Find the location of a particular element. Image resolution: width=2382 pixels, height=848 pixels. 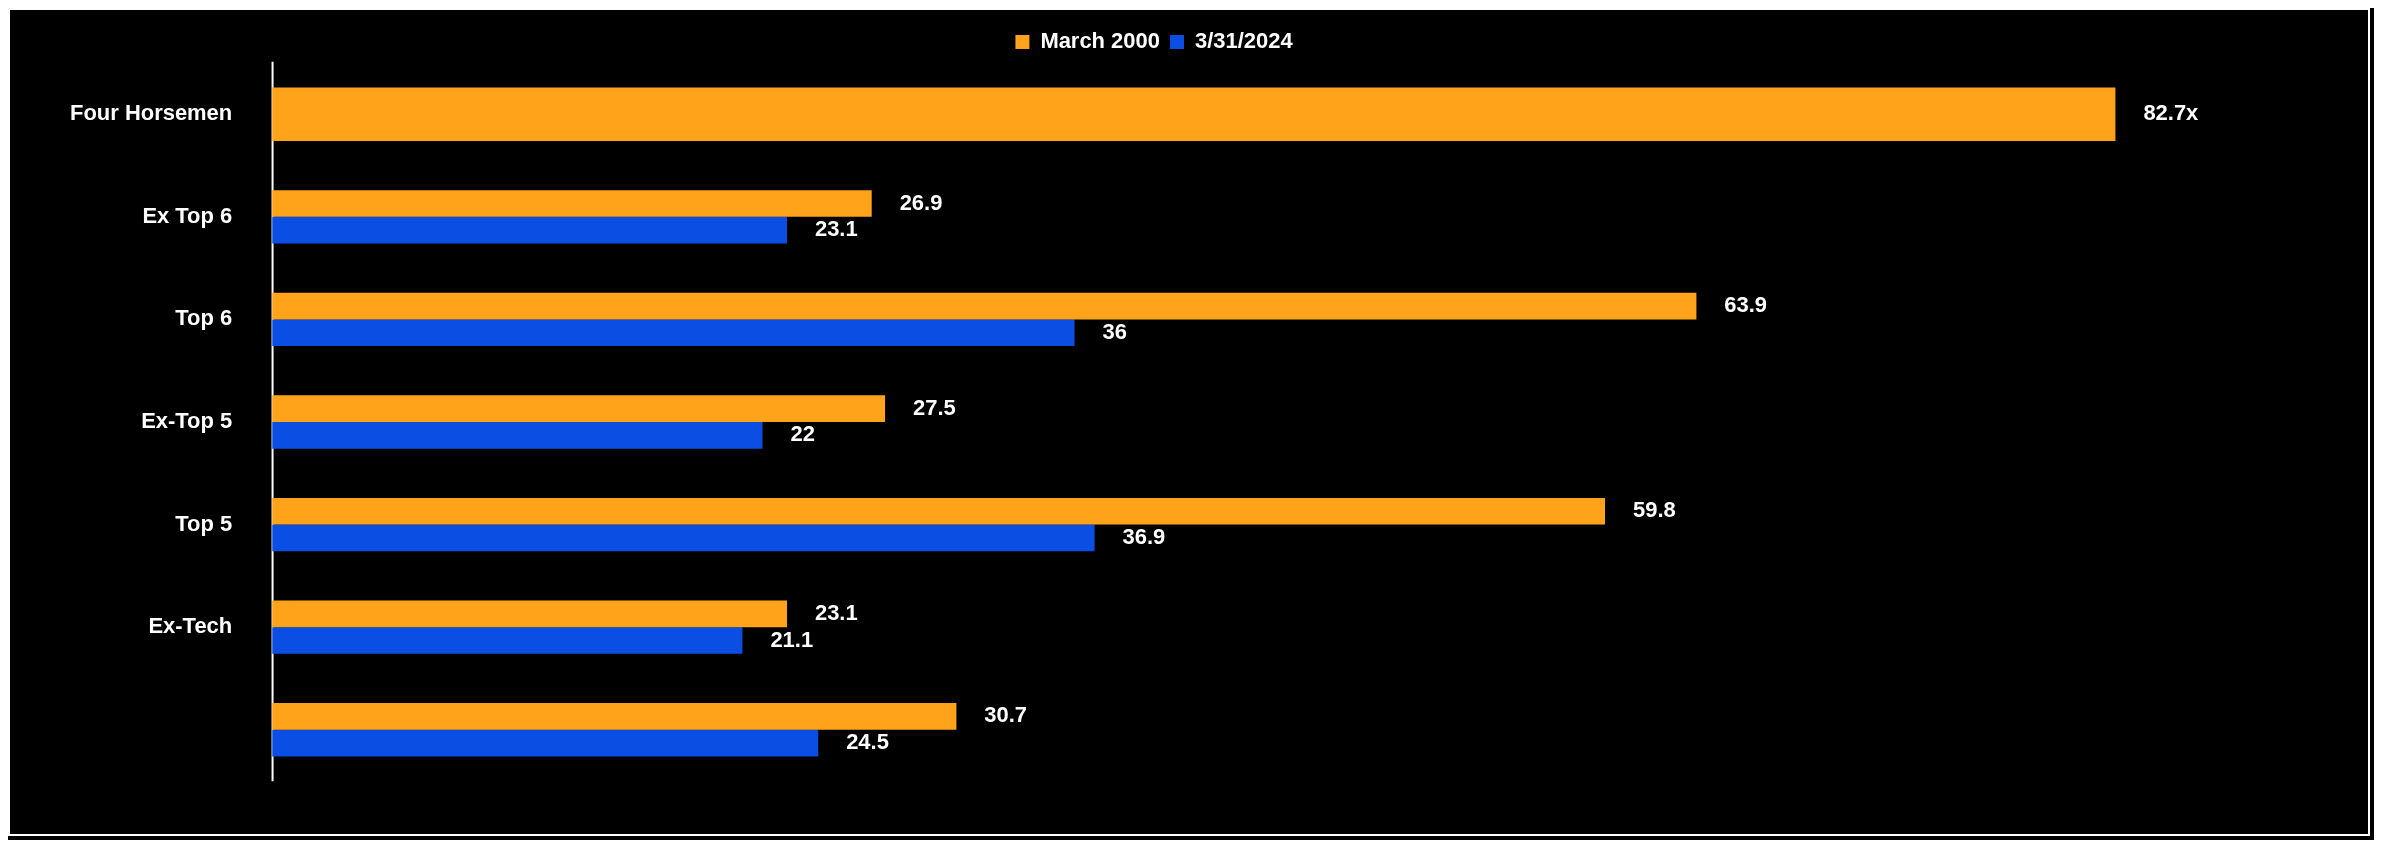

y-tick-label: Top 5 is located at coordinates (204, 523).